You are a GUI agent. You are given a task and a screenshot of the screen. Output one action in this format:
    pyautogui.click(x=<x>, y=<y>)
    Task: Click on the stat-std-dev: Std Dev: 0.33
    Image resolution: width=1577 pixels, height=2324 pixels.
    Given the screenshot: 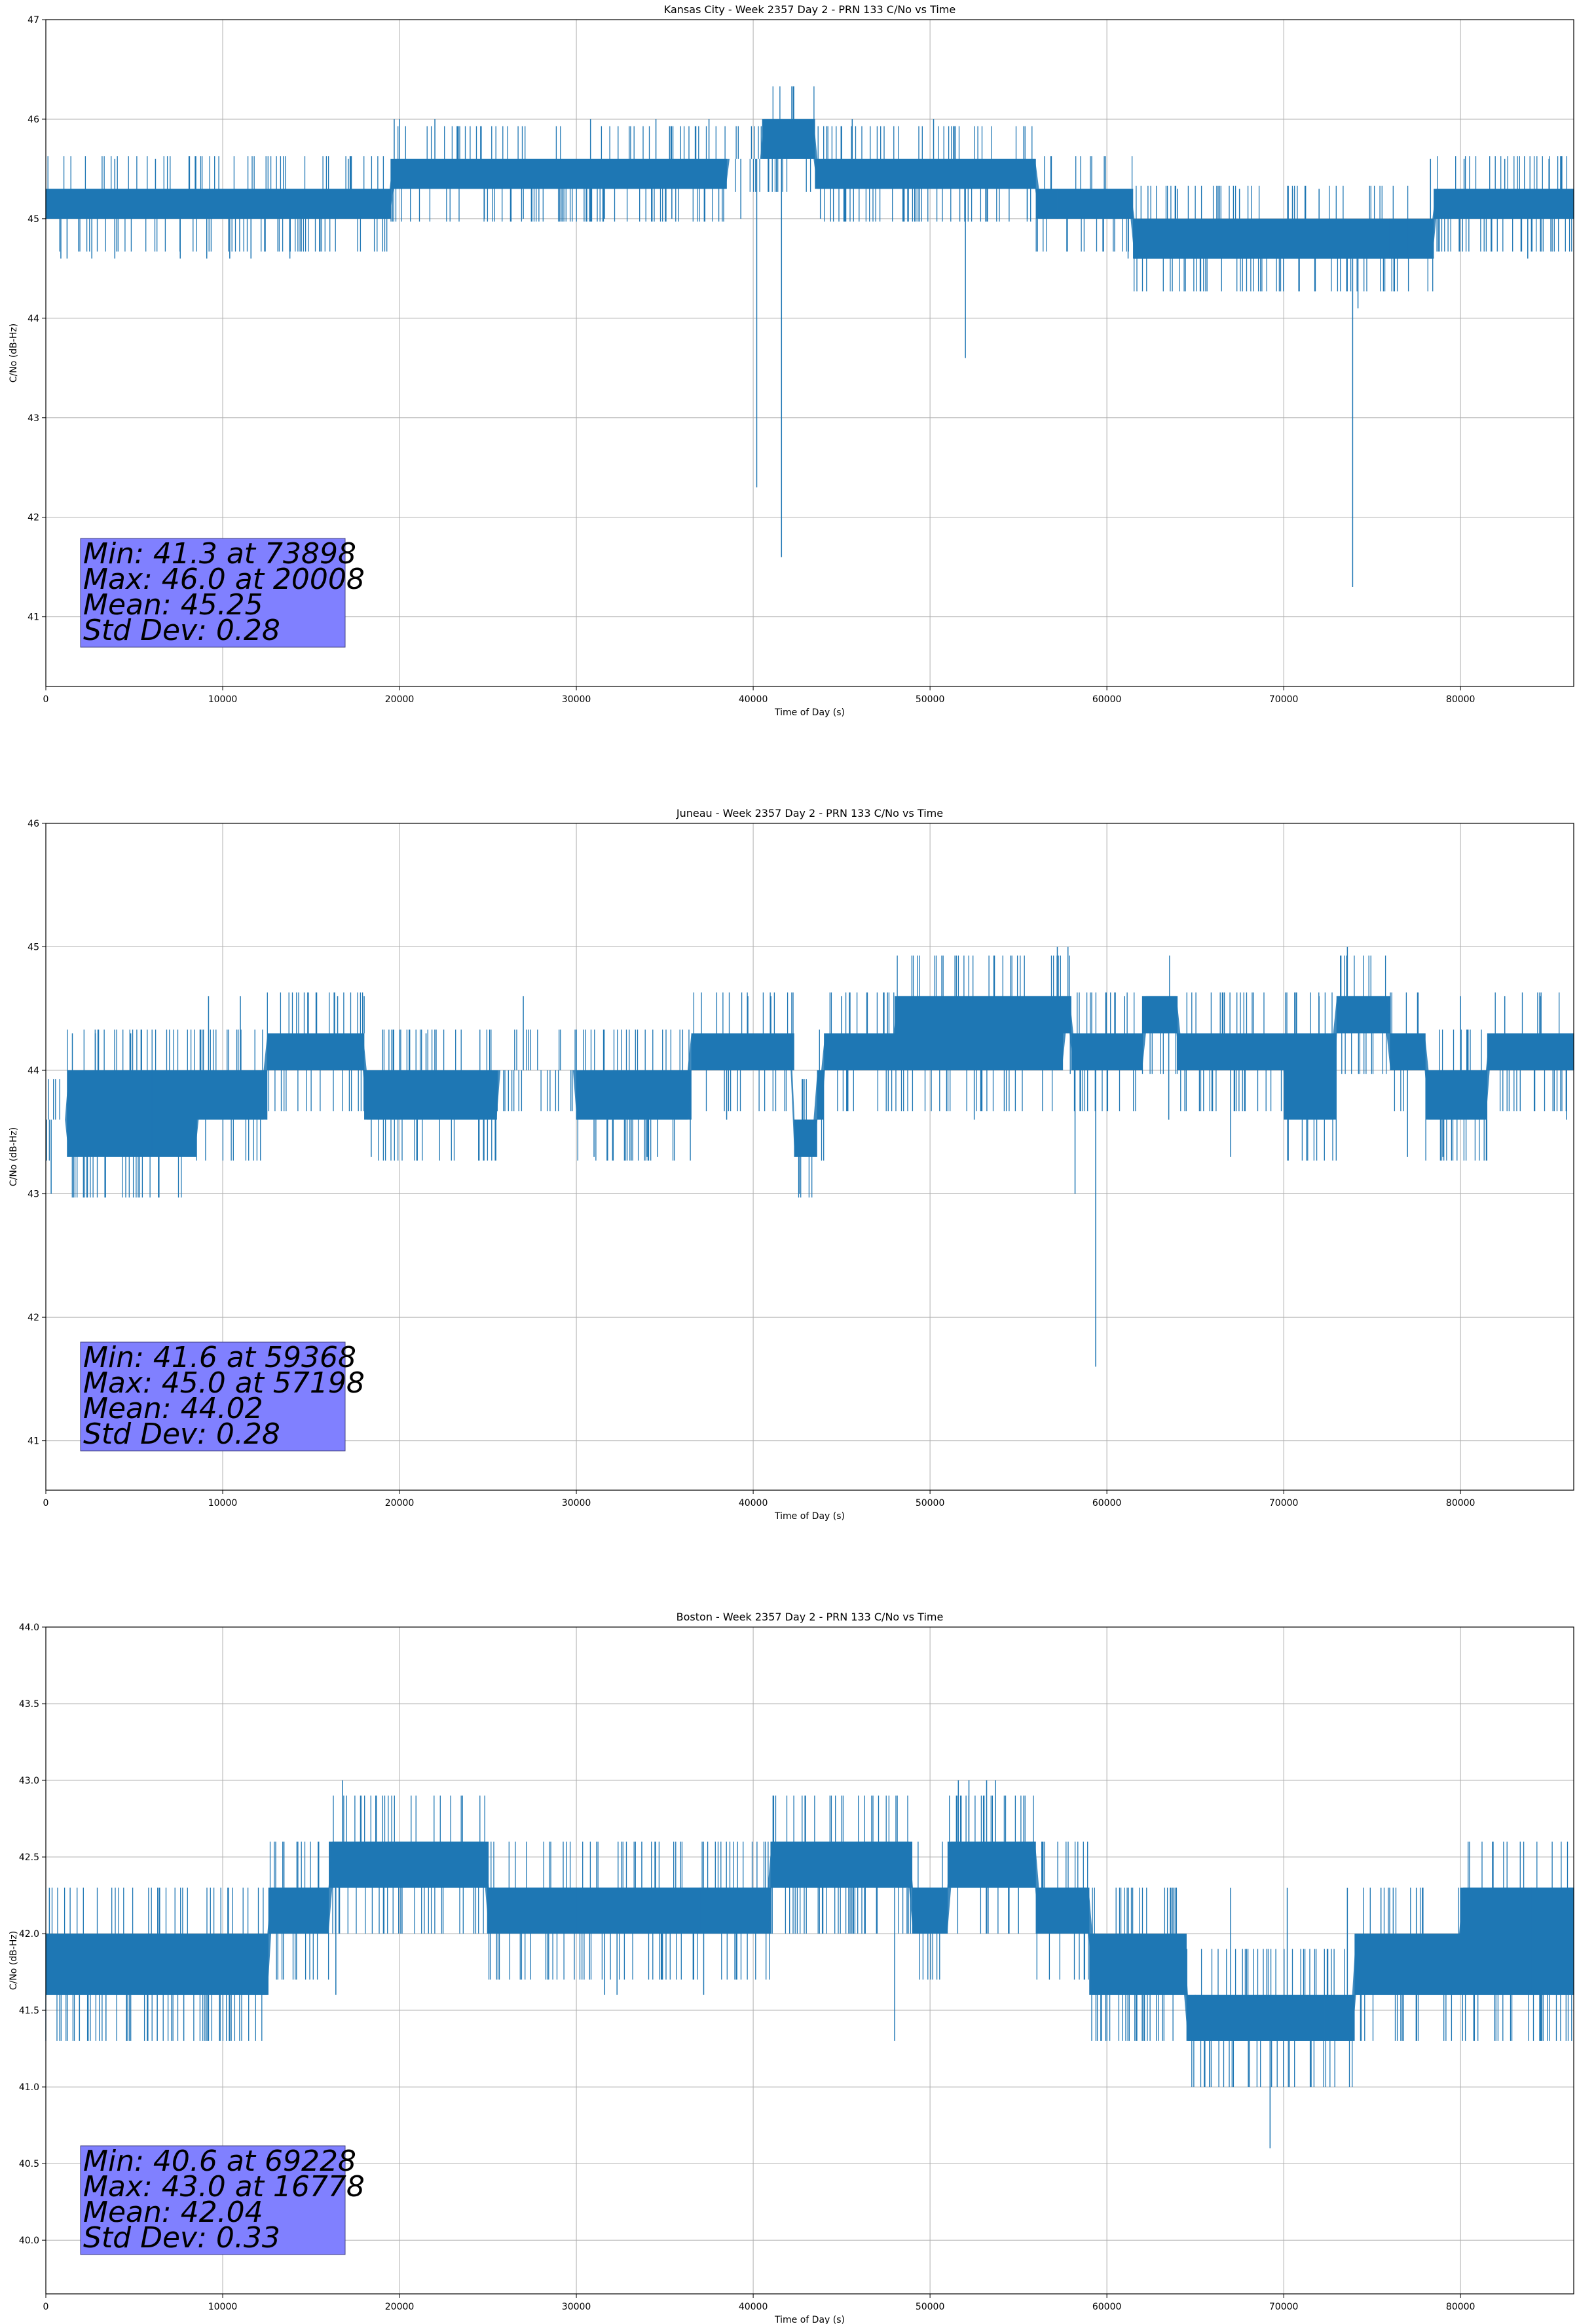 What is the action you would take?
    pyautogui.click(x=181, y=2238)
    